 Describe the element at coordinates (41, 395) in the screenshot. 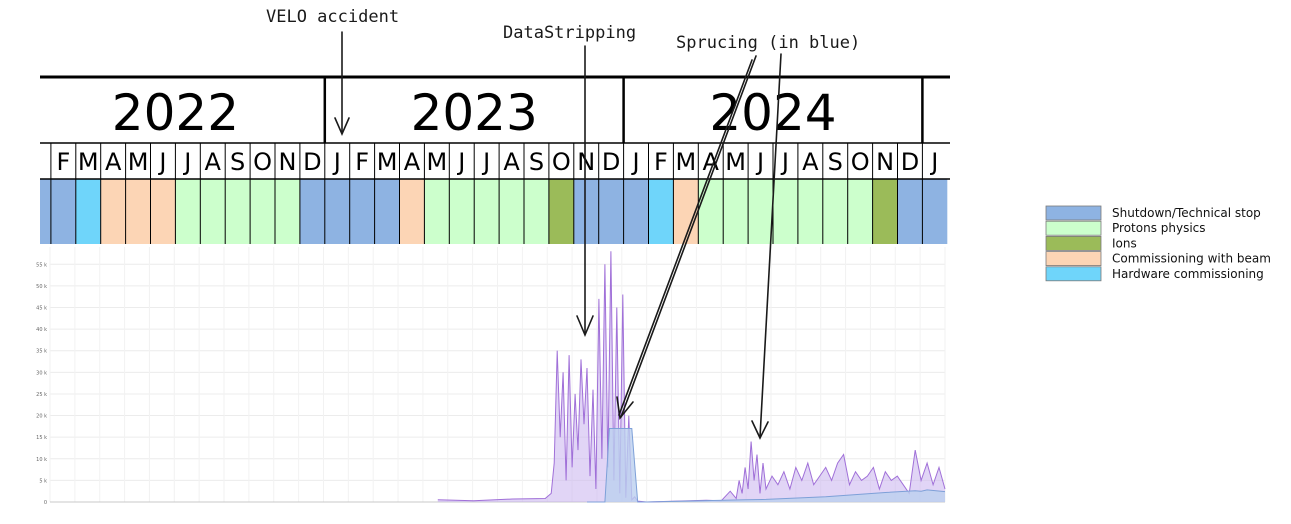

I see `y-tick-label: 25 k` at that location.